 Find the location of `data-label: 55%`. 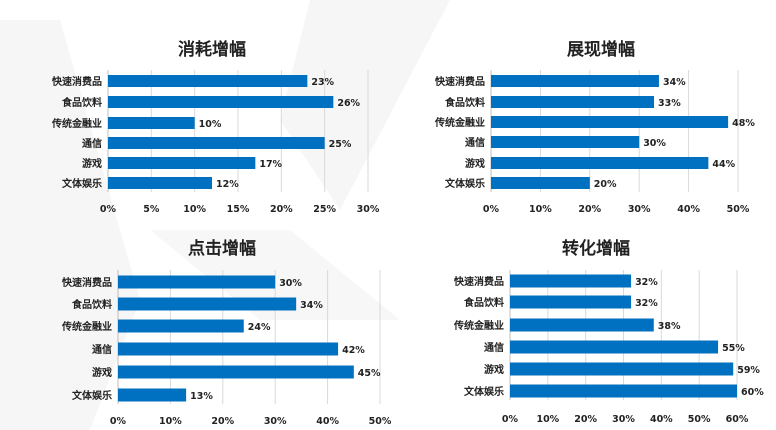

data-label: 55% is located at coordinates (733, 348).